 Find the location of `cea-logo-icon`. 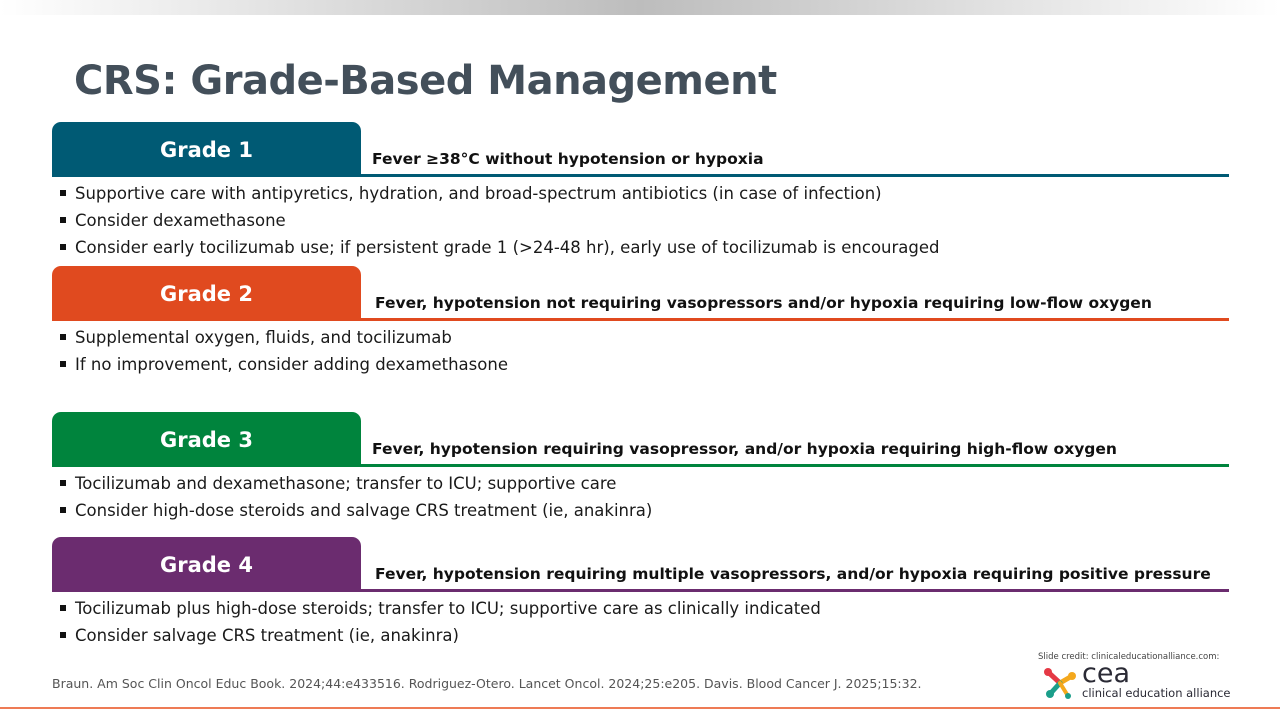

cea-logo-icon is located at coordinates (1060, 683).